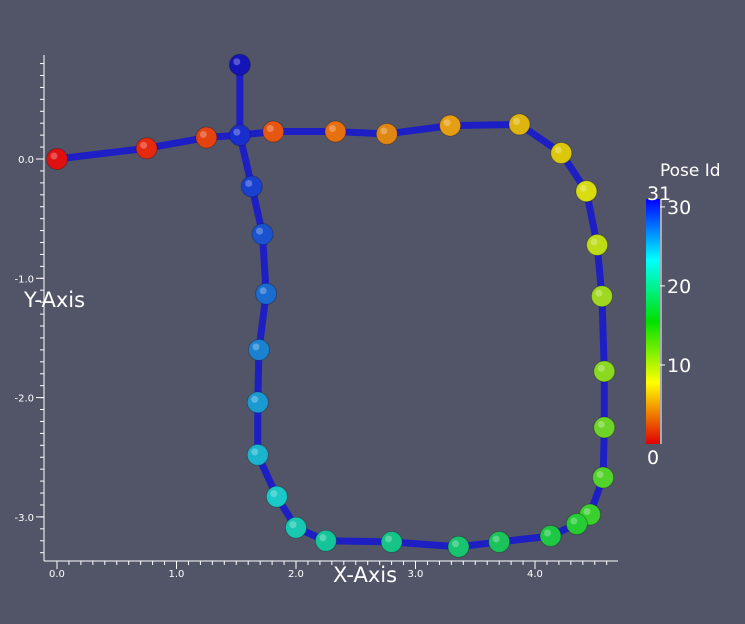  I want to click on x-minor-ticks, so click(332, 563).